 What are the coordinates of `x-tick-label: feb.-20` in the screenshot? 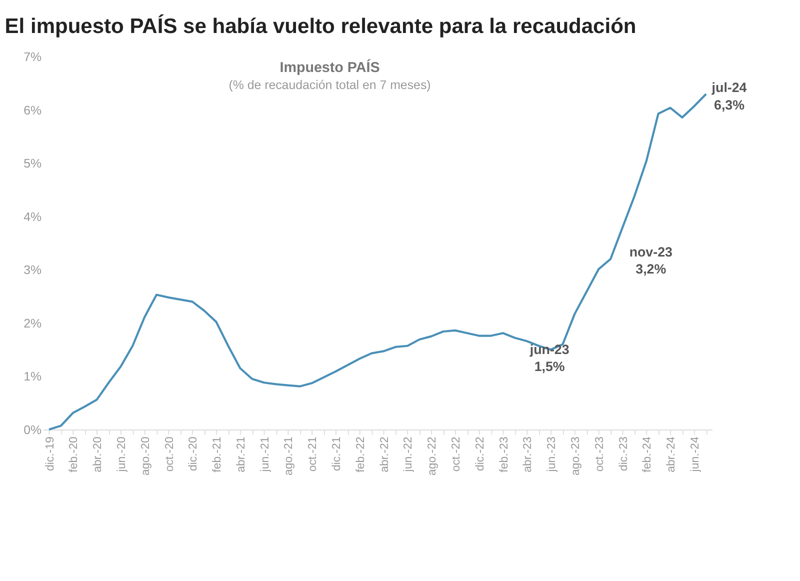 It's located at (74, 454).